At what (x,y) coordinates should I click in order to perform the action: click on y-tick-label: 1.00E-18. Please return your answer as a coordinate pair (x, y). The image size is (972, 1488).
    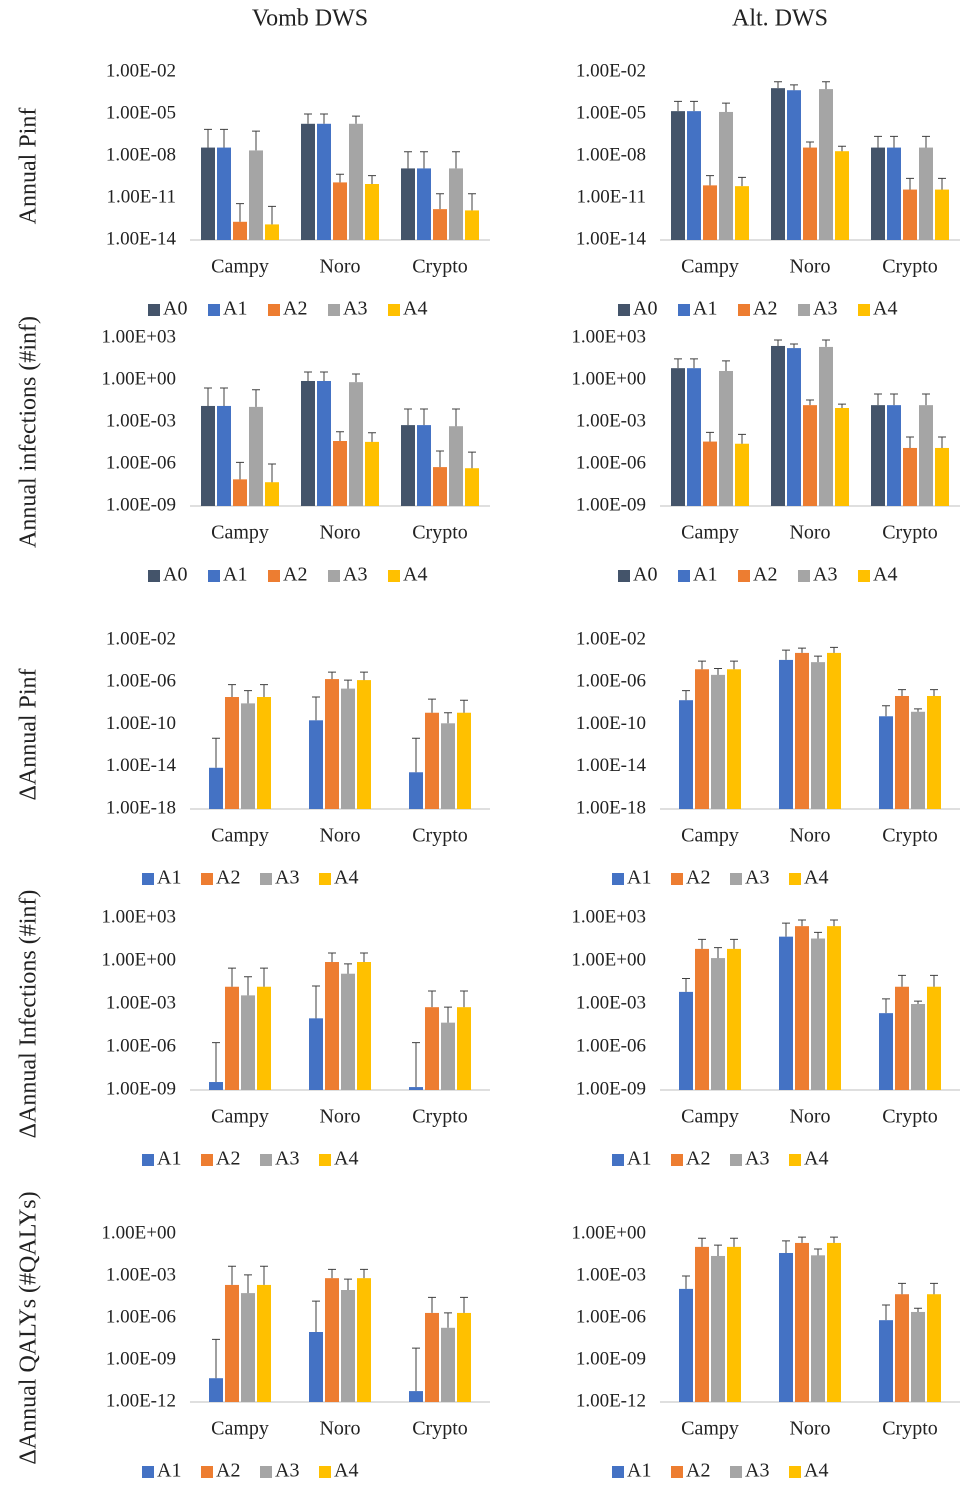
    Looking at the image, I should click on (141, 807).